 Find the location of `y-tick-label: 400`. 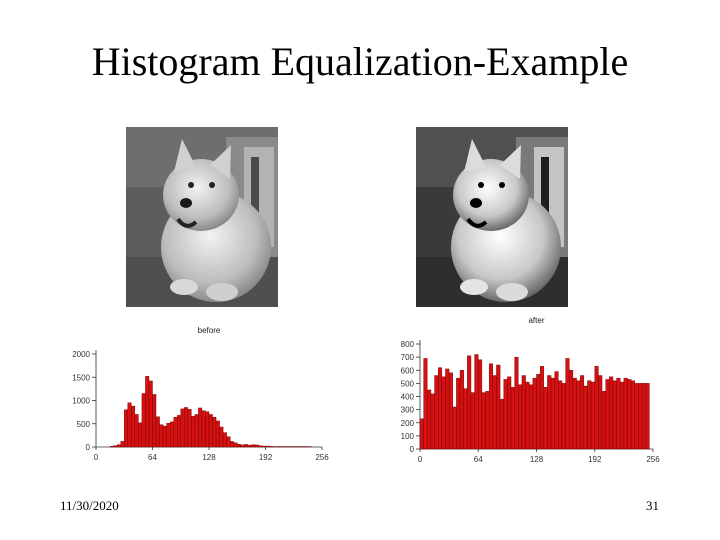

y-tick-label: 400 is located at coordinates (408, 397).